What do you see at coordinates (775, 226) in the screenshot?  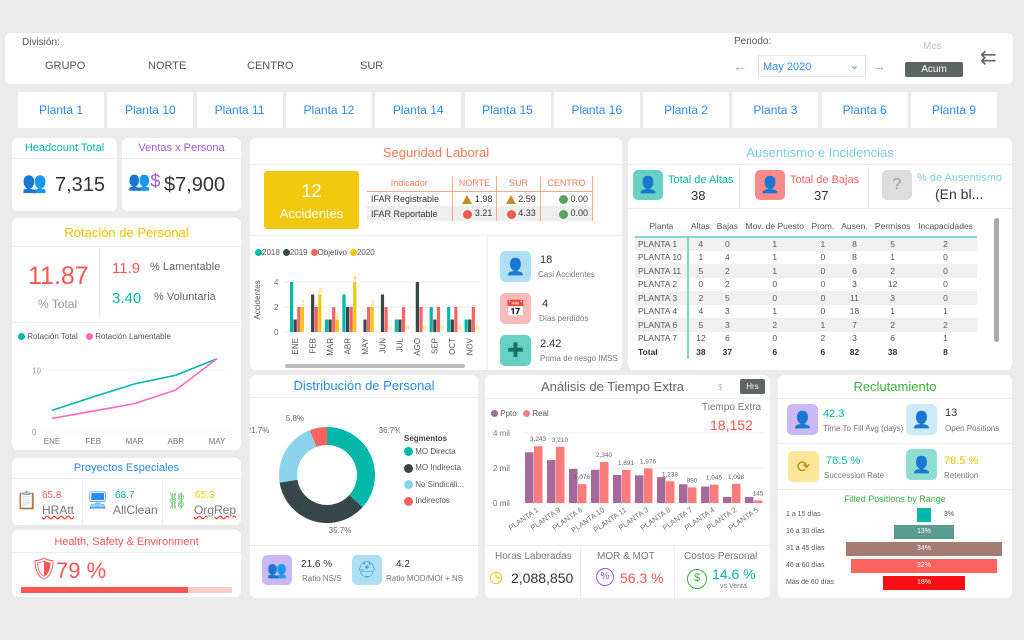 I see `column-header: Mov. de Puesto` at bounding box center [775, 226].